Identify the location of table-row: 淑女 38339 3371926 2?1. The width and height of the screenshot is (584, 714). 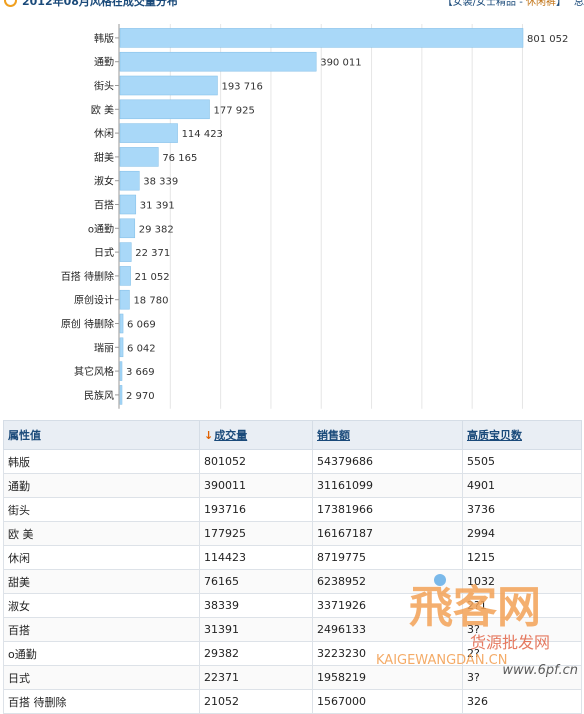
(292, 605).